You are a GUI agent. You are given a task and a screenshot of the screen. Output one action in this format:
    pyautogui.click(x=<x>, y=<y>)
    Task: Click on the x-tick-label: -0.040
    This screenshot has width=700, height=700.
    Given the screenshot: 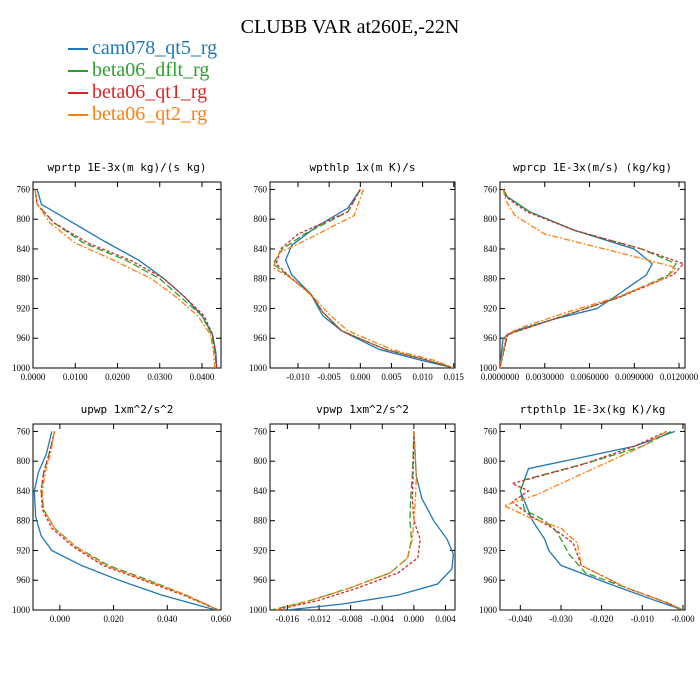 What is the action you would take?
    pyautogui.click(x=521, y=619)
    